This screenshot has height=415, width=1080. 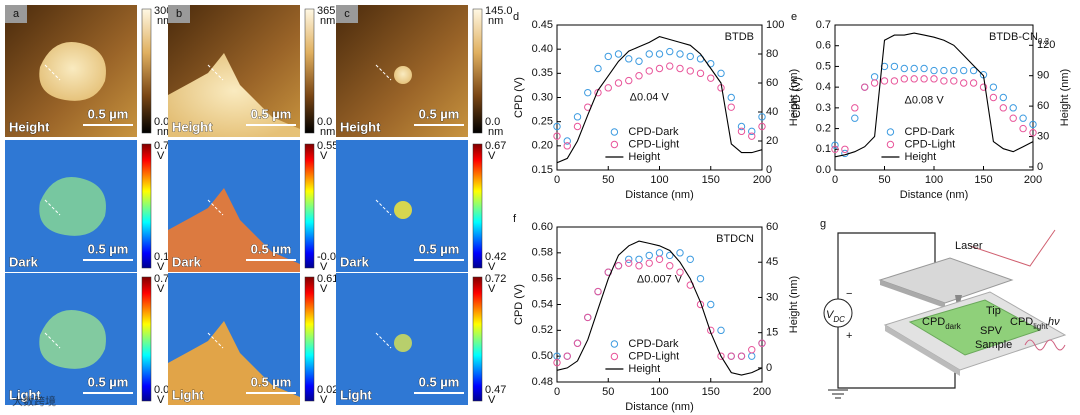 I want to click on panel-label: c, so click(x=347, y=14).